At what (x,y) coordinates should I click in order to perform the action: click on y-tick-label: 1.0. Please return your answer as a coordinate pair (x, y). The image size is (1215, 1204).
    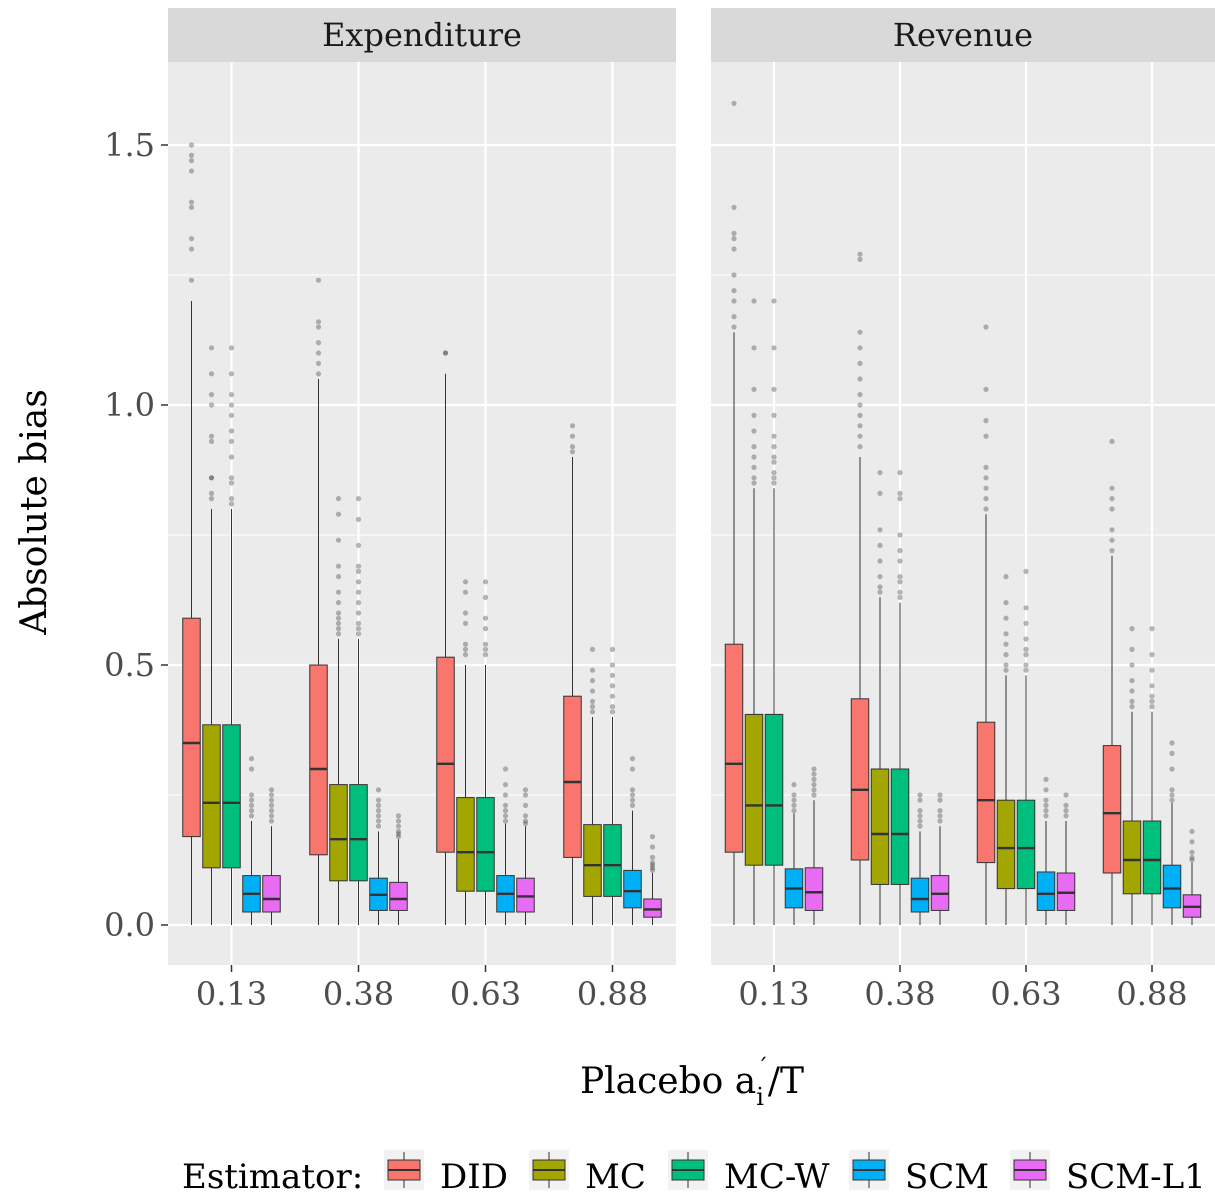
    Looking at the image, I should click on (129, 405).